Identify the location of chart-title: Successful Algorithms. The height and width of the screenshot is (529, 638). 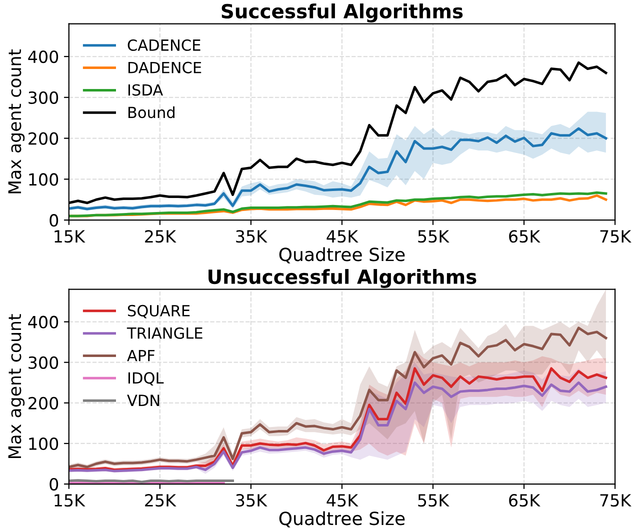
(342, 12).